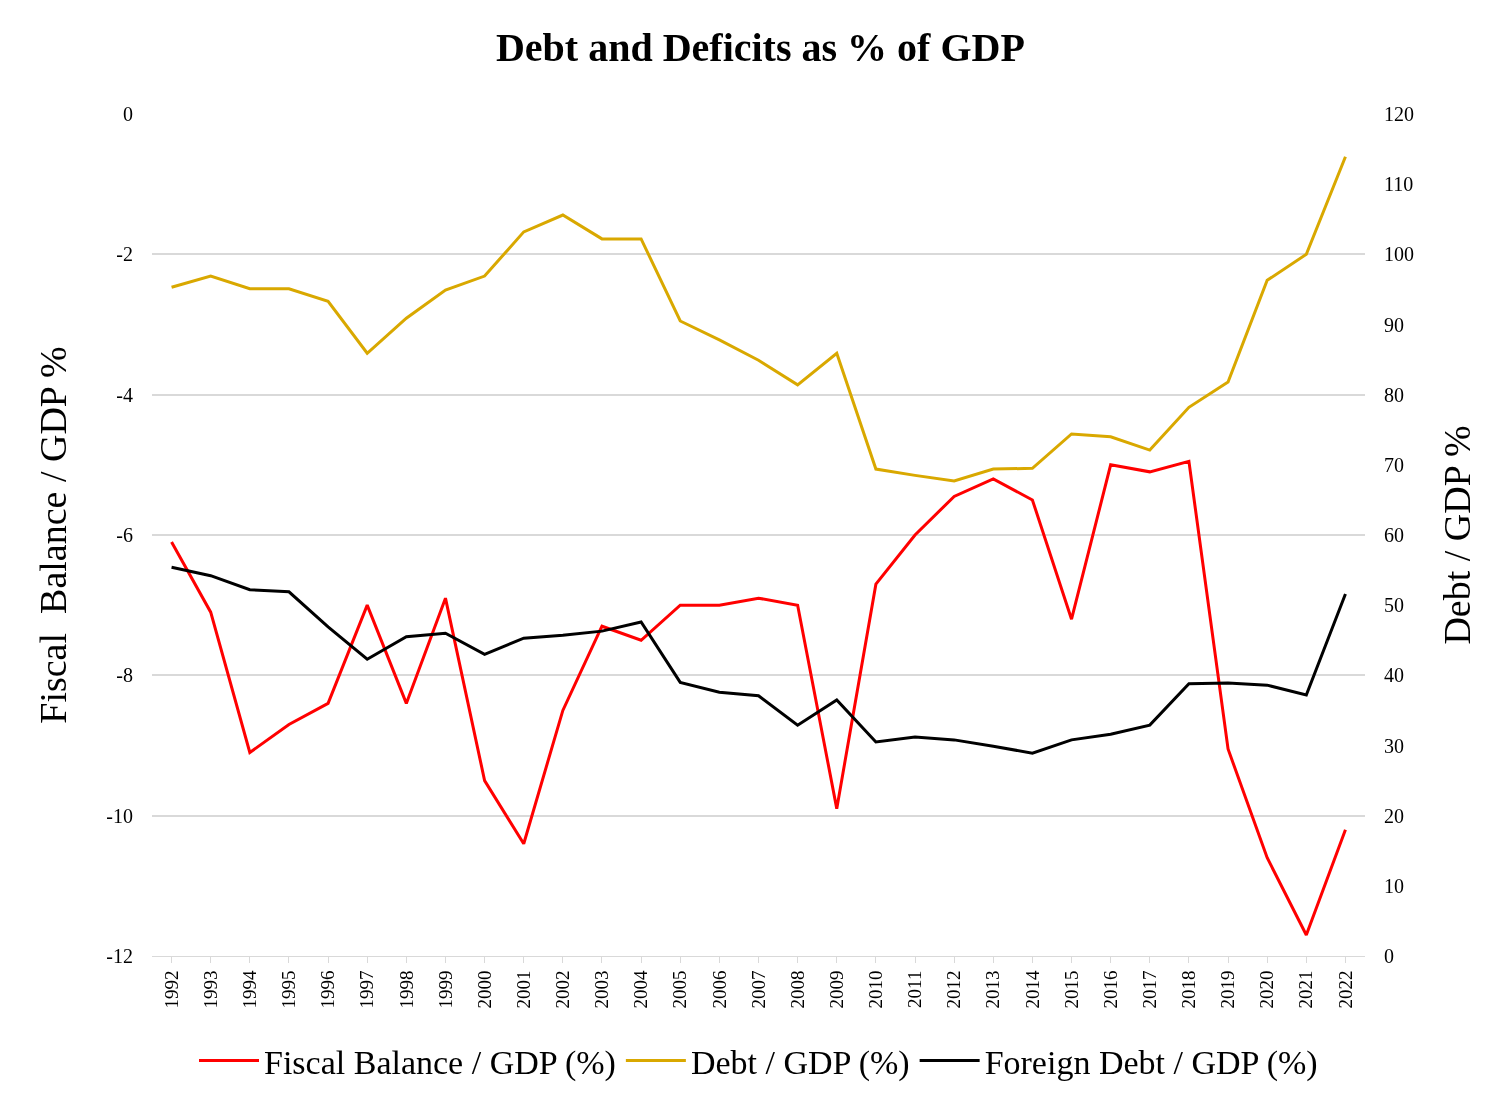 This screenshot has width=1491, height=1104. I want to click on x-tick-label: 2000, so click(484, 989).